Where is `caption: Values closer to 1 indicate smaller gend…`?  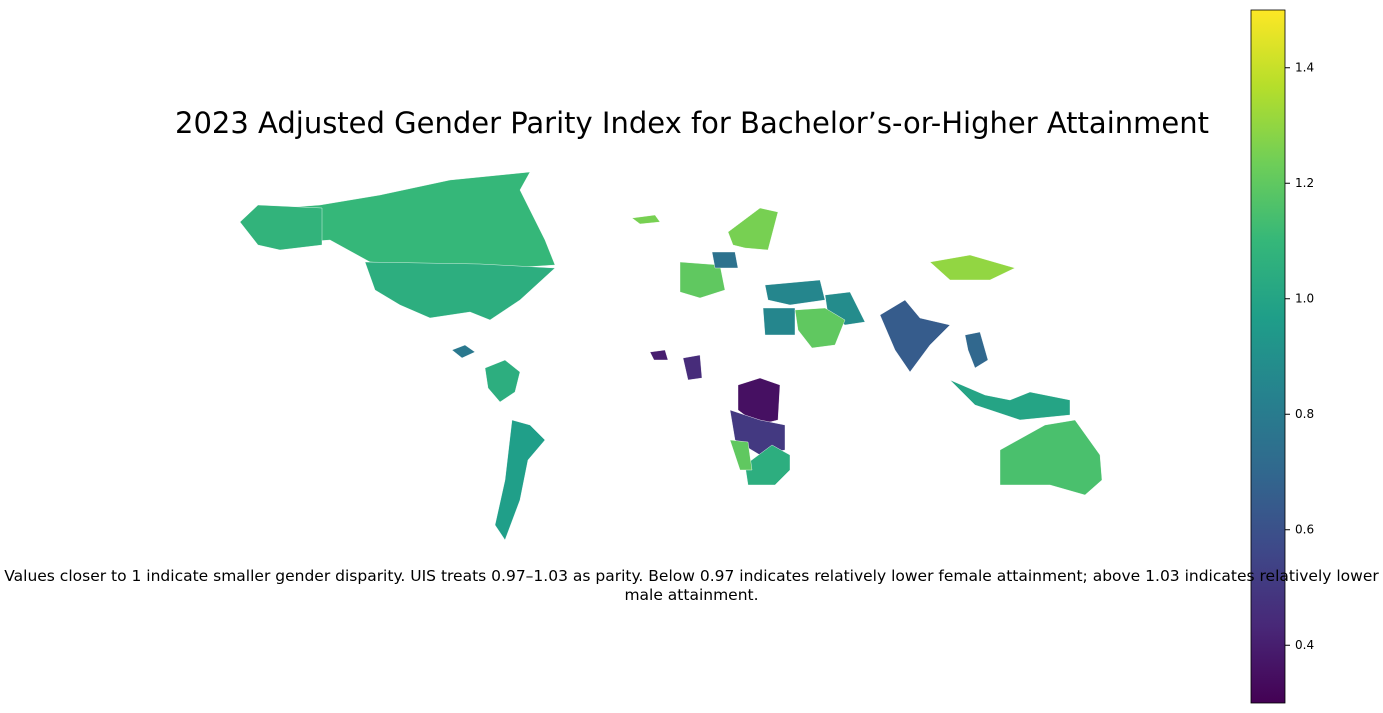
caption: Values closer to 1 indicate smaller gend… is located at coordinates (691, 585).